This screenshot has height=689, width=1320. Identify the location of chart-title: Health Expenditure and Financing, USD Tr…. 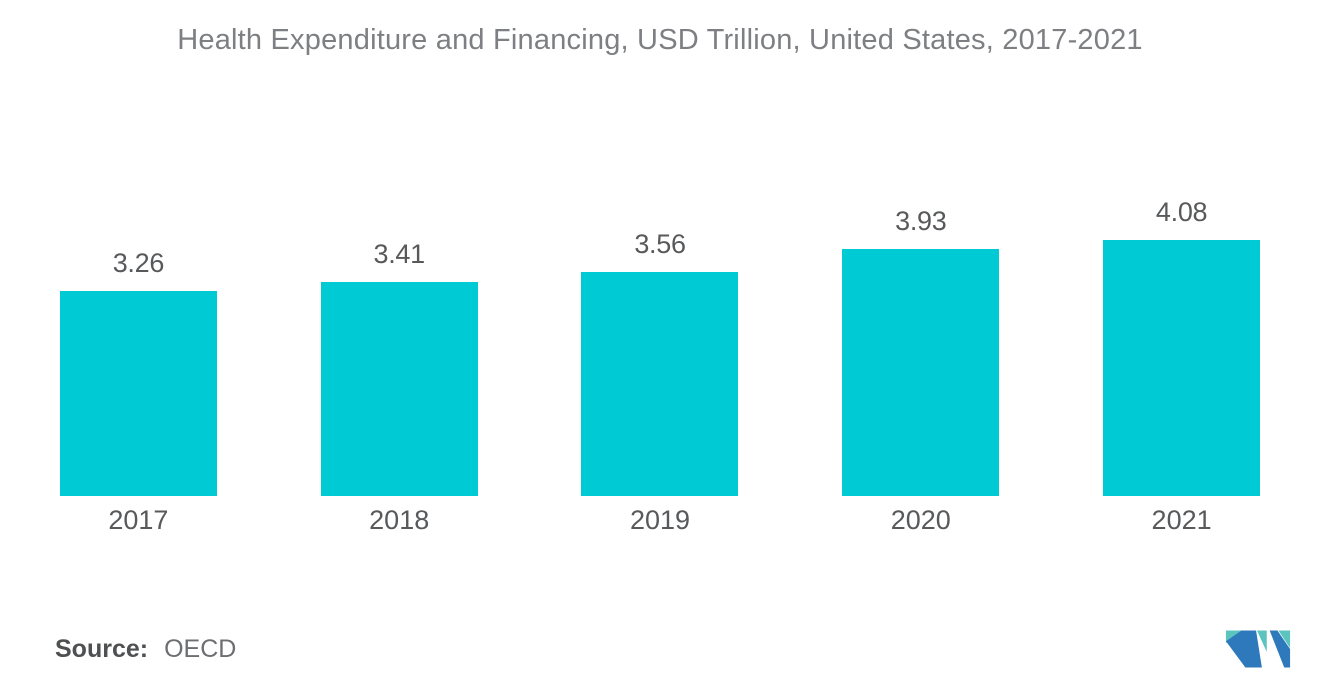
(660, 40).